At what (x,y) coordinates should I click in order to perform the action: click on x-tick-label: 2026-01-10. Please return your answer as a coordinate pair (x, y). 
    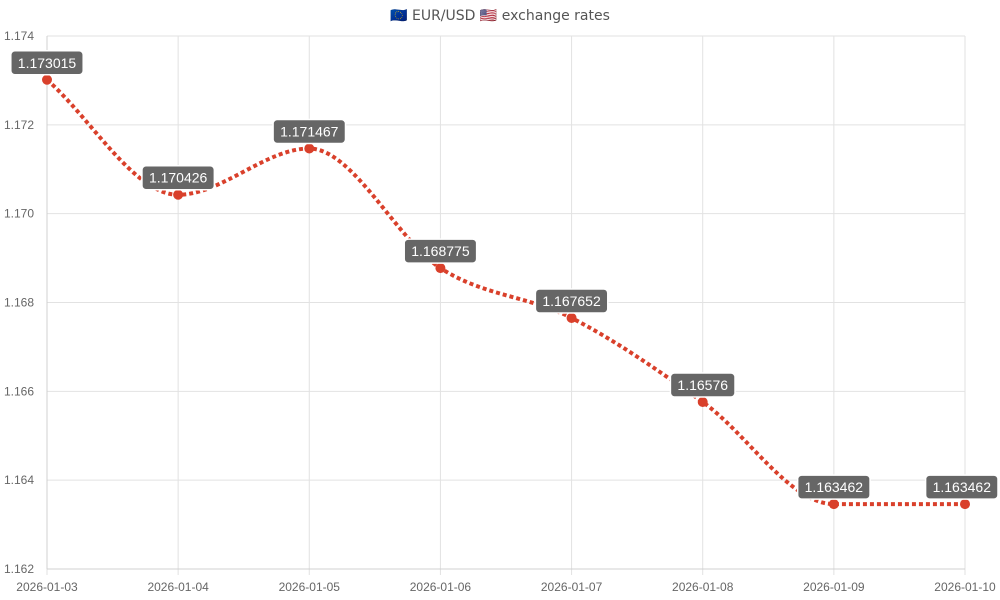
    Looking at the image, I should click on (965, 587).